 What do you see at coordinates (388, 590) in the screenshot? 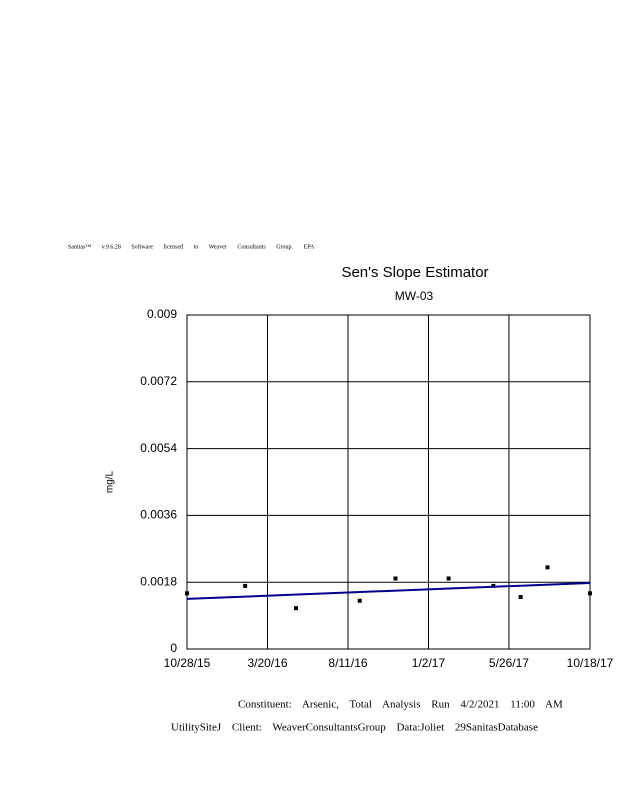
I see `trend-line` at bounding box center [388, 590].